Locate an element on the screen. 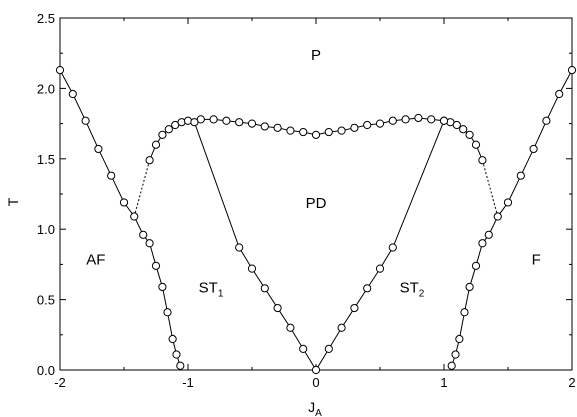 This screenshot has width=577, height=417. region-label-text: ST is located at coordinates (208, 288).